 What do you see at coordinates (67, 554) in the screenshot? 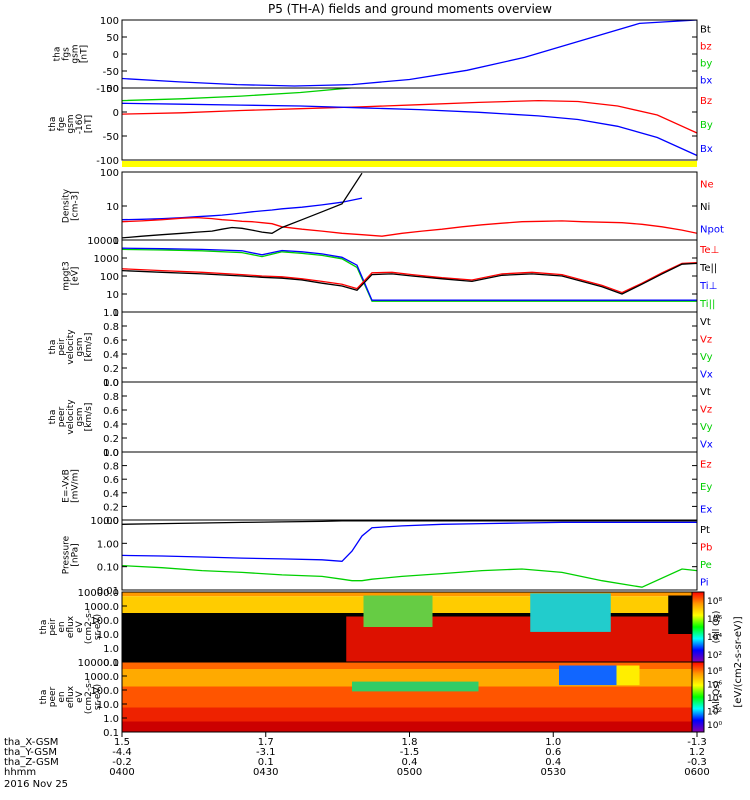
I see `y-axis-label-line: Pressure` at bounding box center [67, 554].